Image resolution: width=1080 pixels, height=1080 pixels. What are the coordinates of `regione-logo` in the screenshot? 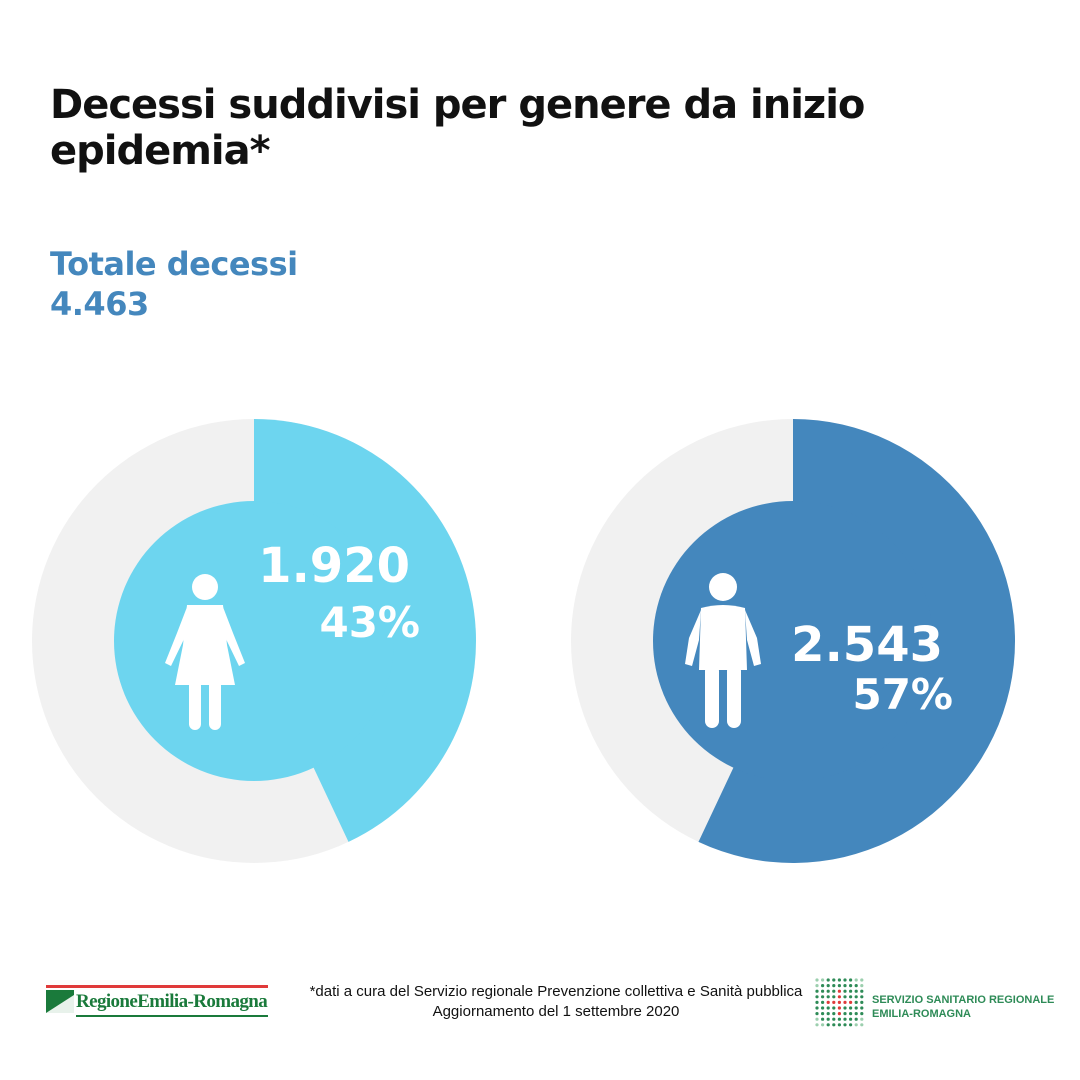 It's located at (157, 1001).